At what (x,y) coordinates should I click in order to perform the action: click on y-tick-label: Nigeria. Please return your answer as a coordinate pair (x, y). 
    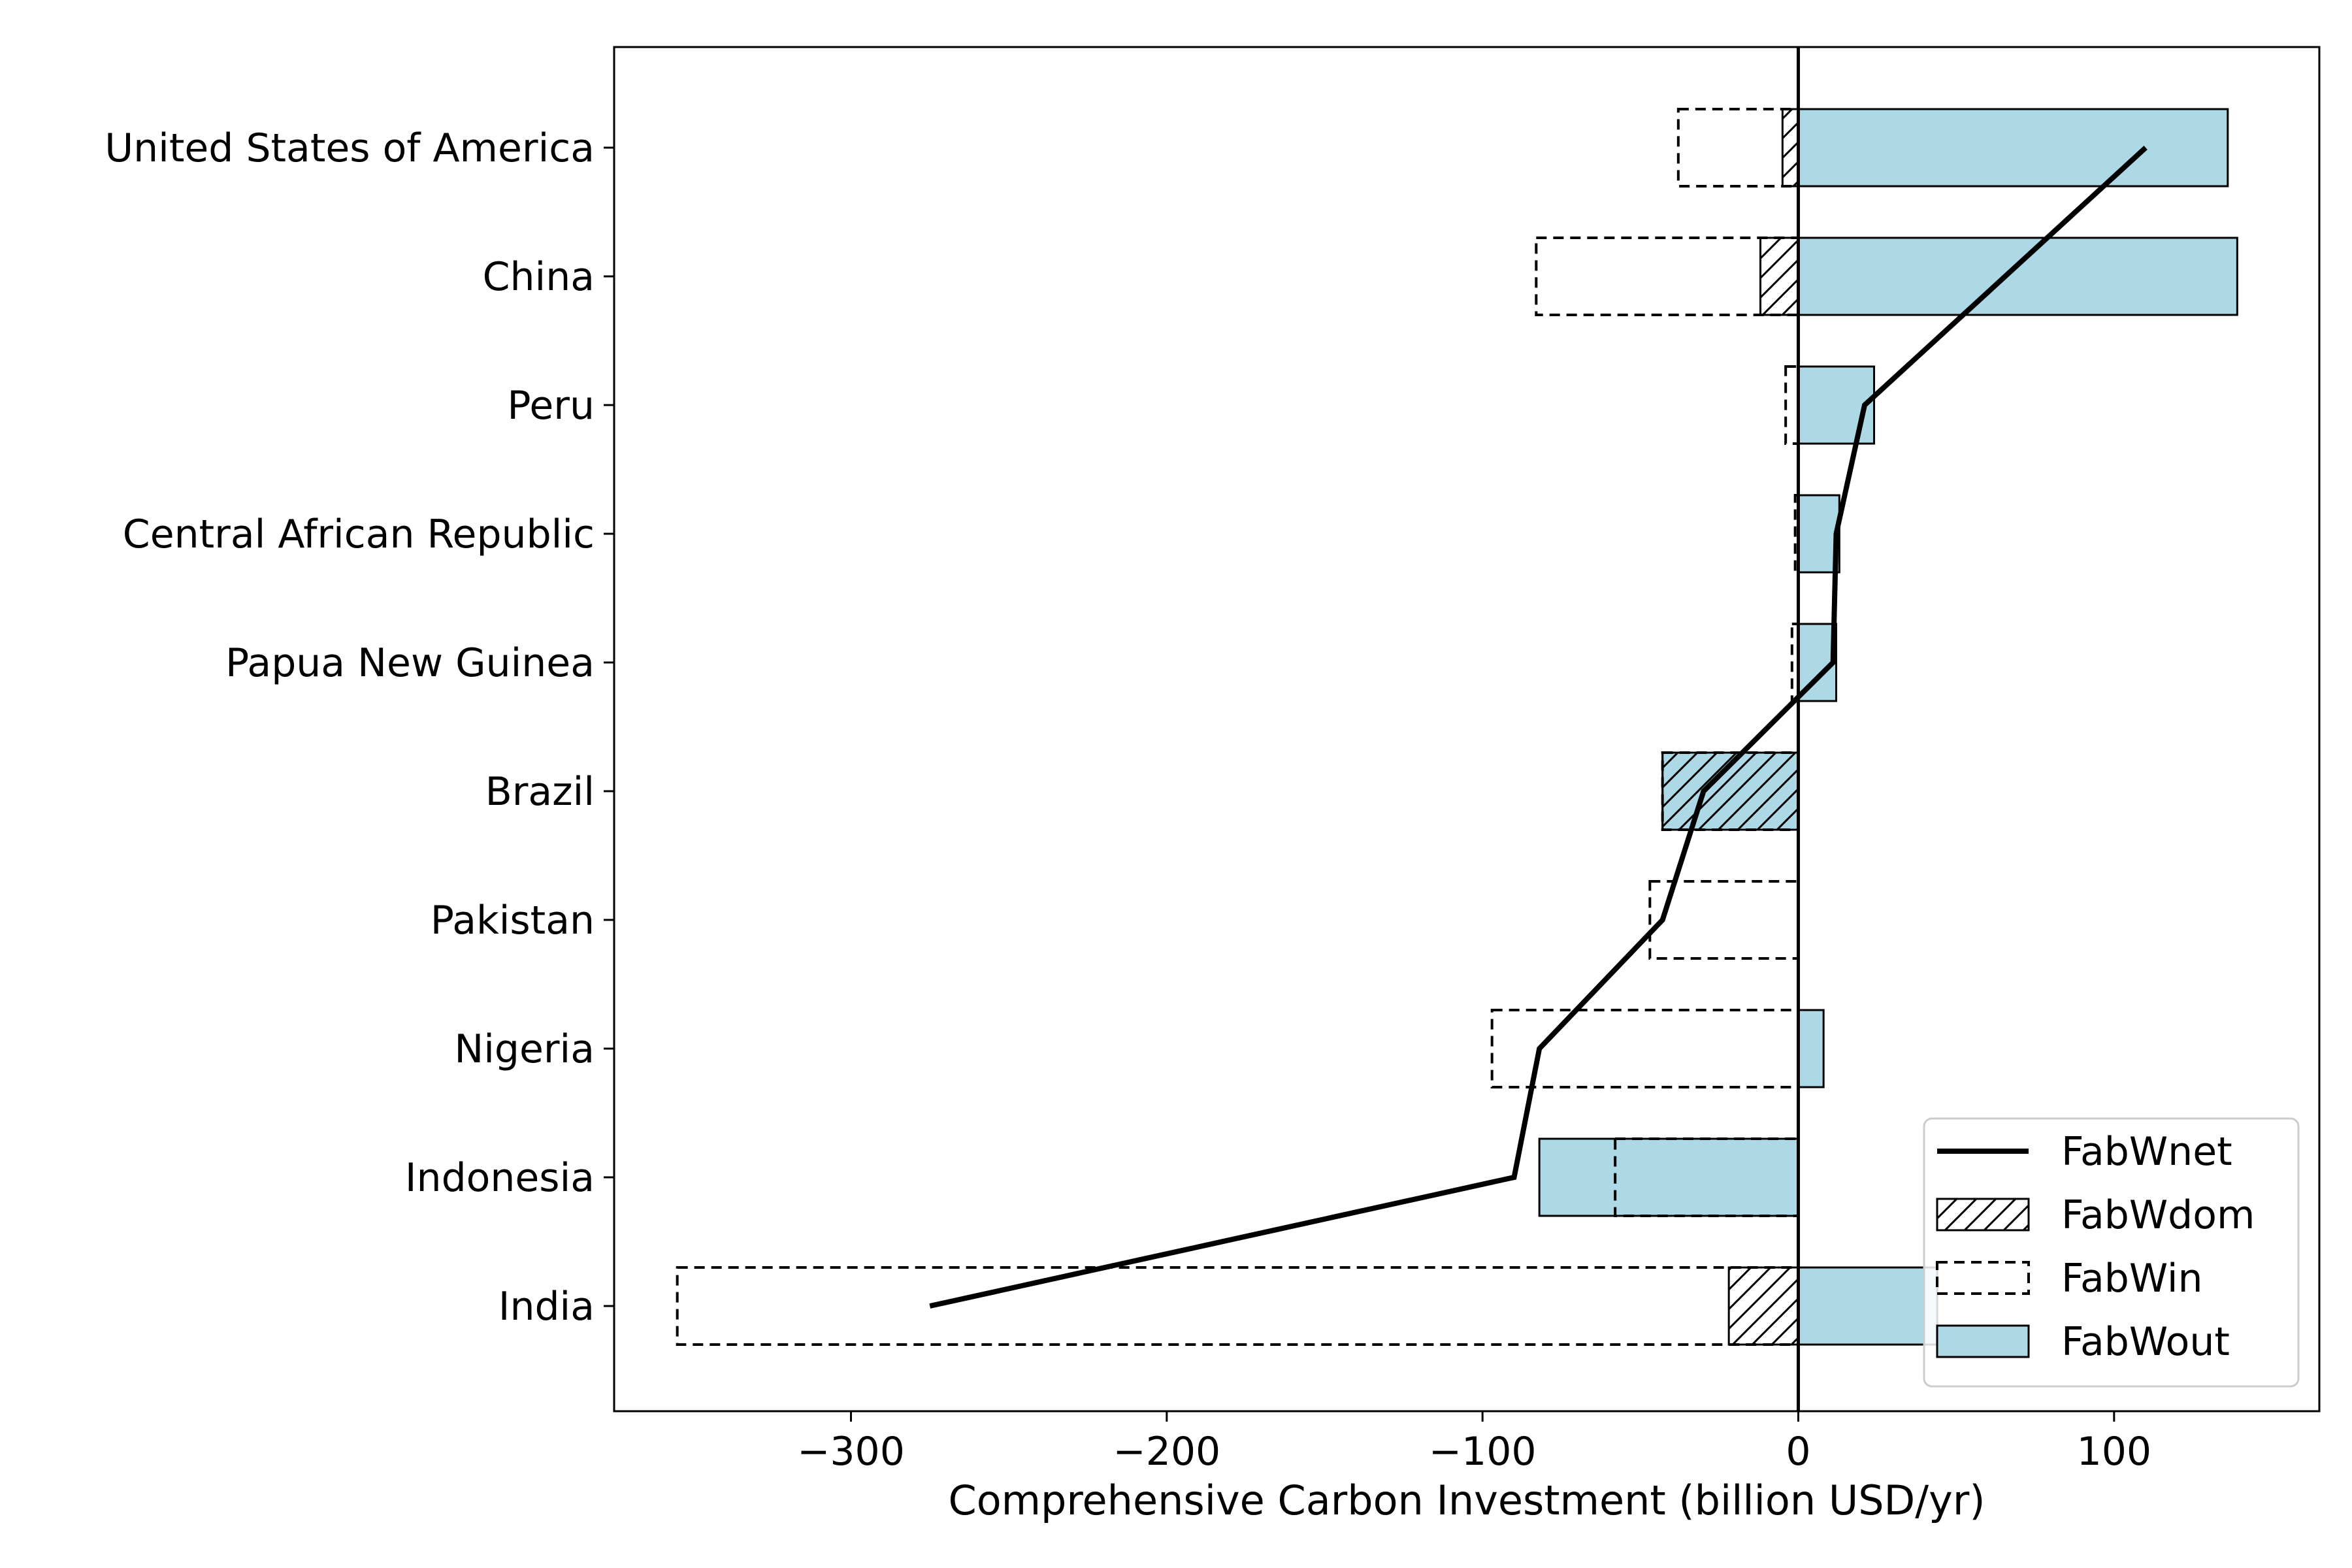
    Looking at the image, I should click on (524, 1049).